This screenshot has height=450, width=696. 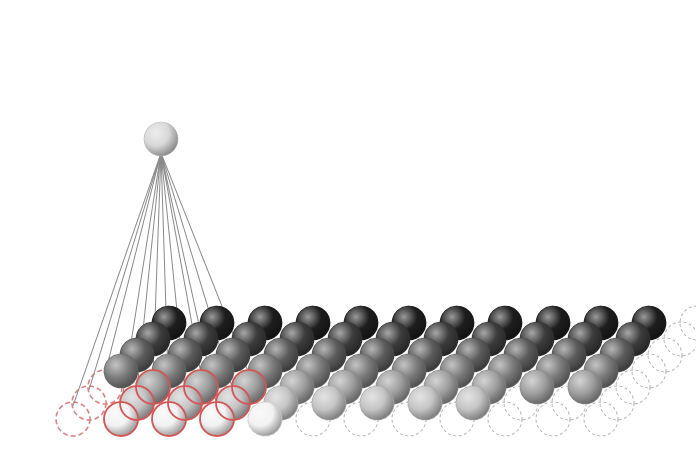 I want to click on apex-layer, so click(x=161, y=139).